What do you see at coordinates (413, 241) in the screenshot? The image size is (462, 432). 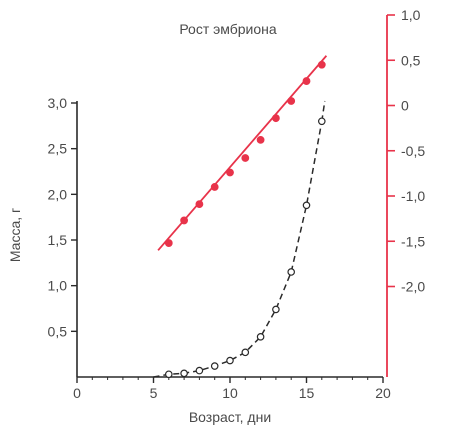 I see `y2-tick-label: -1,5` at bounding box center [413, 241].